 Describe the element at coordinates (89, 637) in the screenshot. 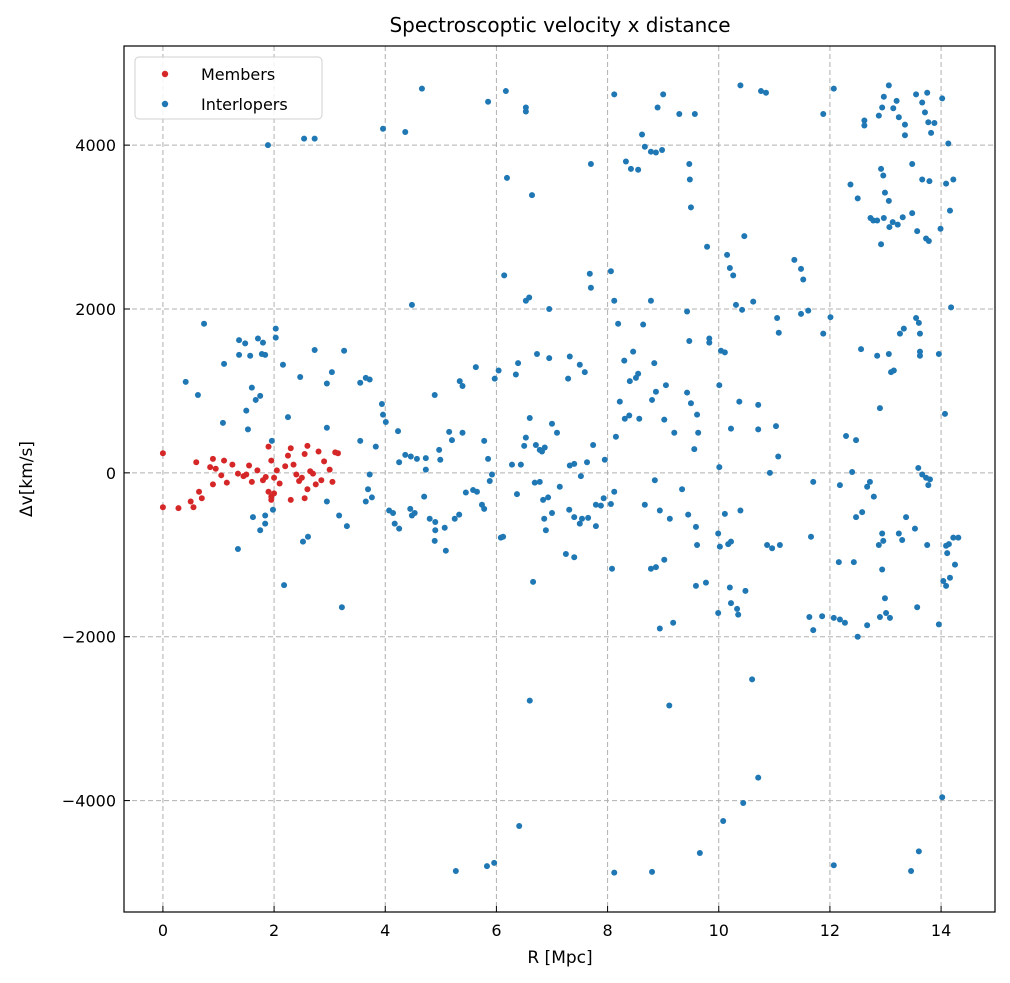

I see `y-tick-label: −2000` at that location.